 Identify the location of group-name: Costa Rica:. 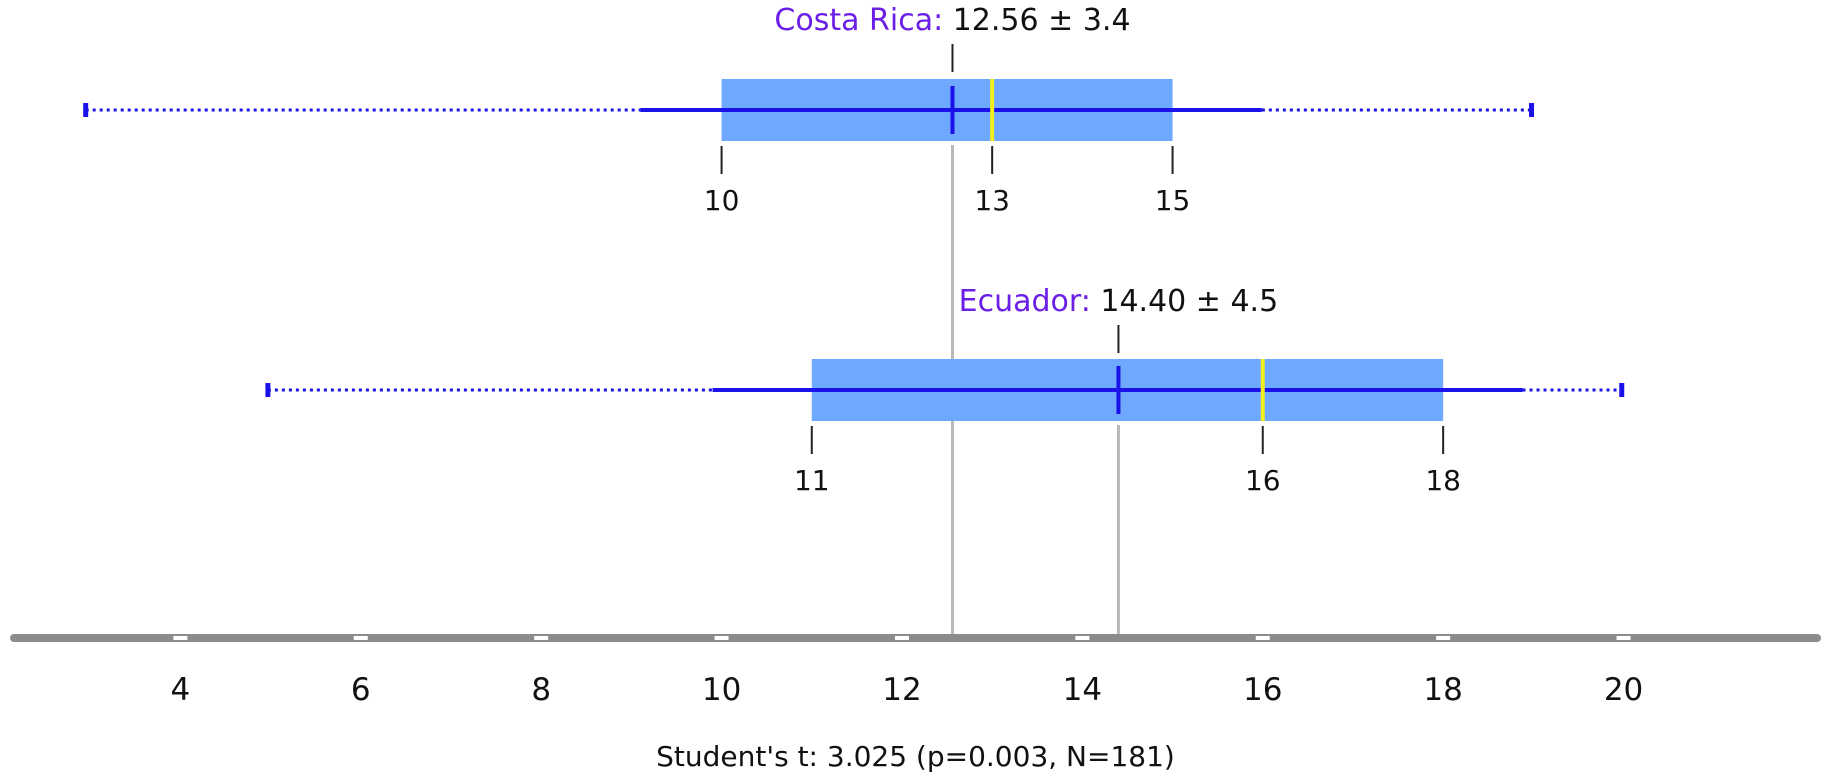
(858, 20).